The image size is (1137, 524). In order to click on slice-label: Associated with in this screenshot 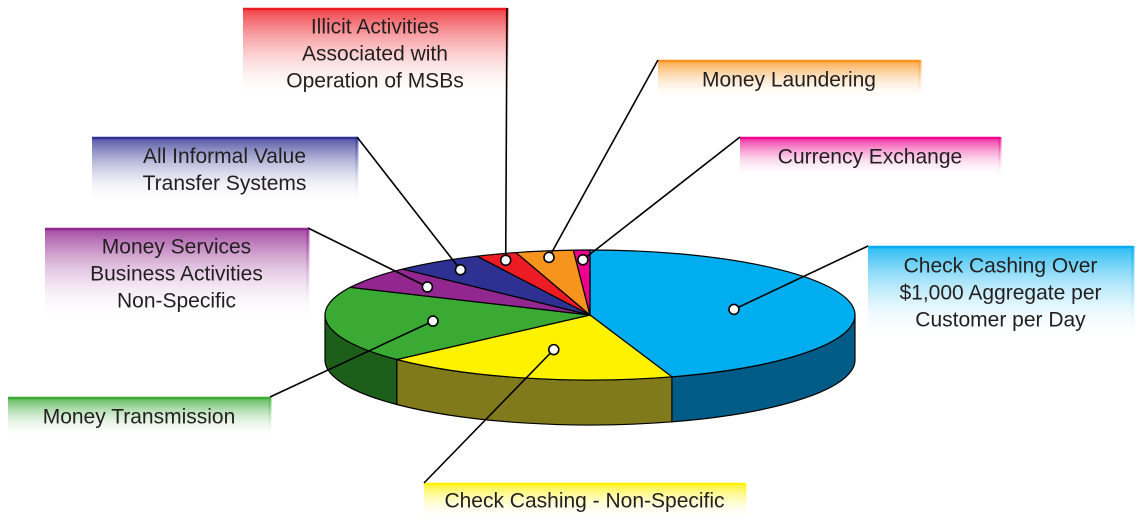, I will do `click(375, 54)`.